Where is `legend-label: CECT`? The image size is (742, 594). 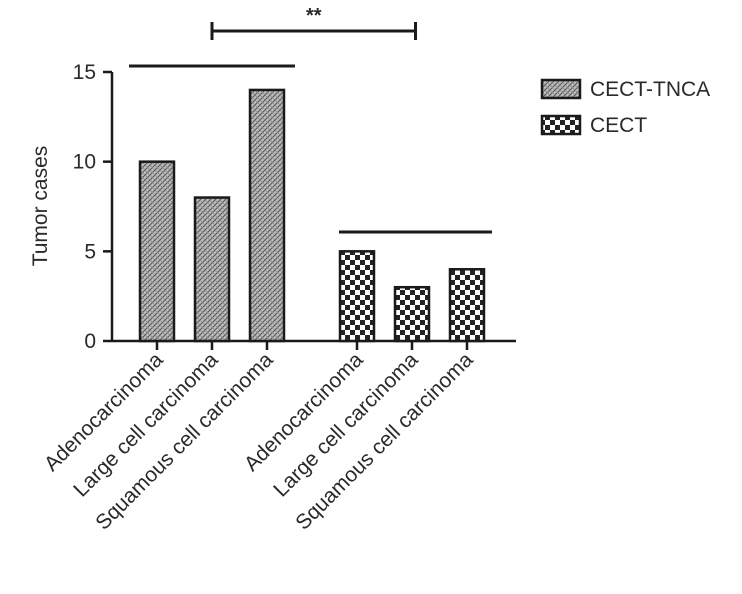
legend-label: CECT is located at coordinates (618, 125).